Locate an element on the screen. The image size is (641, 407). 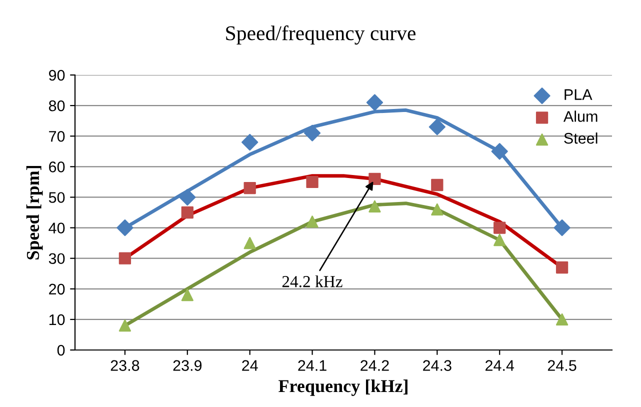
y-tick-label: 10 is located at coordinates (57, 320).